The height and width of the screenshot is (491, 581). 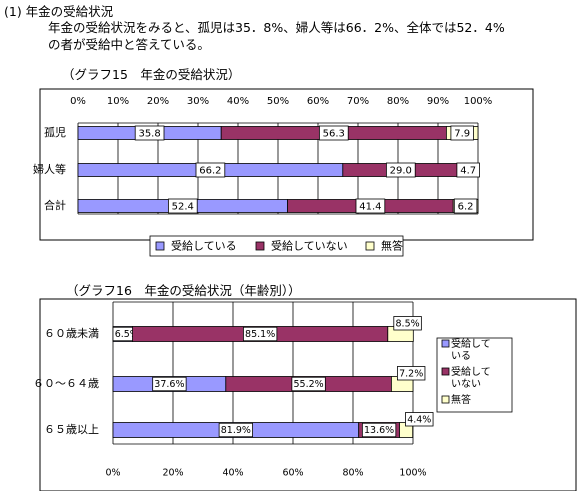 I want to click on chart2-legend-label: 無答, so click(x=461, y=399).